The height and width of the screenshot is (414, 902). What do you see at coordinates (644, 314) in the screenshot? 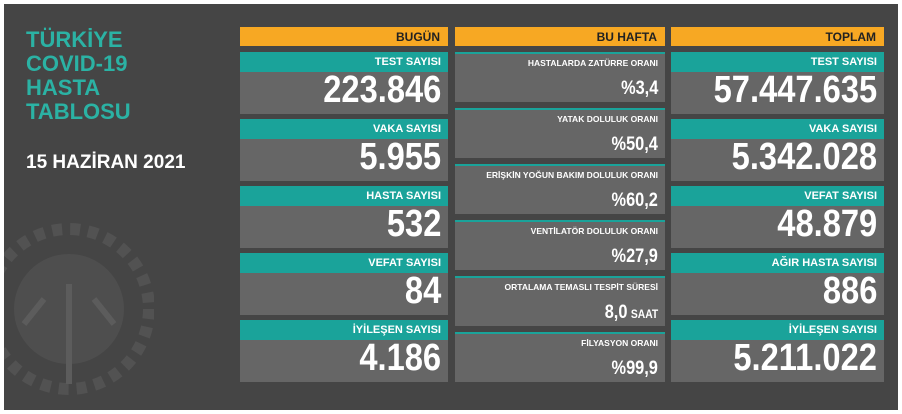
I see `stat-unit: SAAT` at bounding box center [644, 314].